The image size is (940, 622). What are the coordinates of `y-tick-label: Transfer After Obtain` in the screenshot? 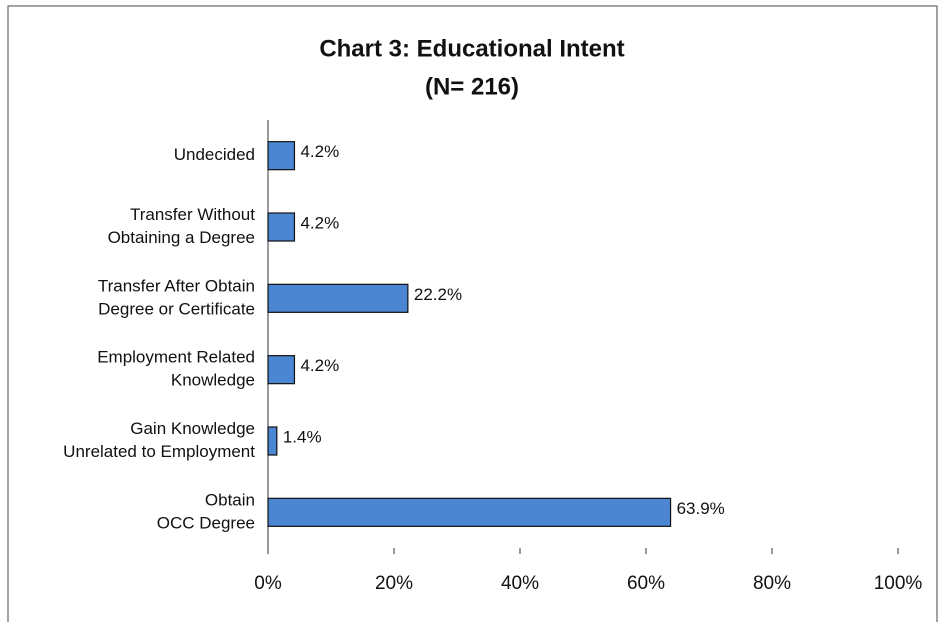 It's located at (176, 285).